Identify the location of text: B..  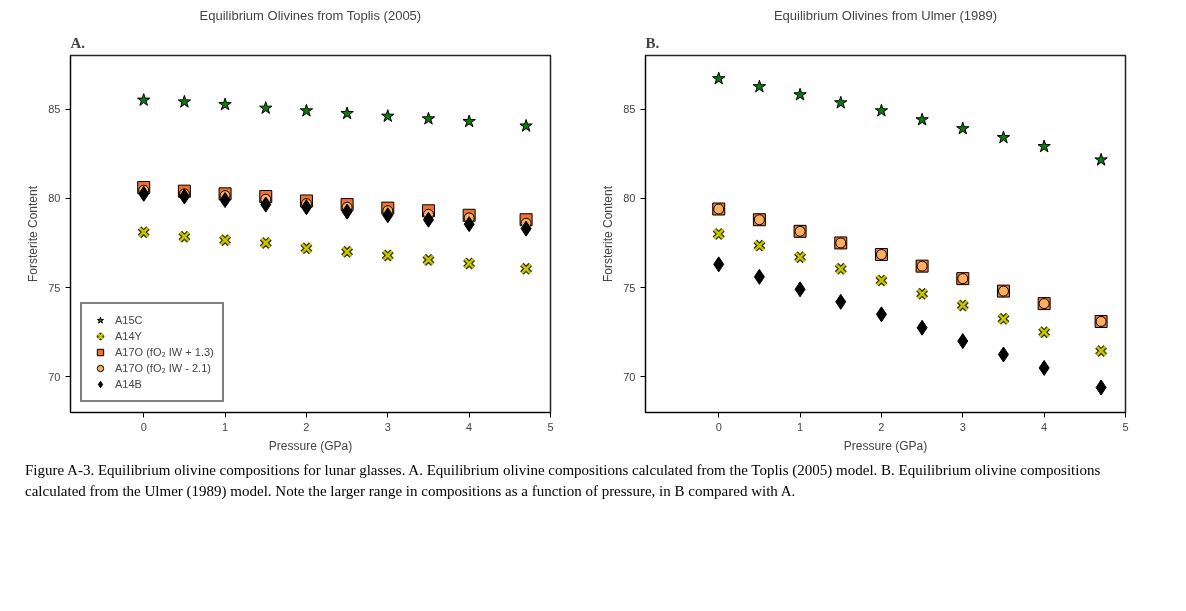
(652, 42).